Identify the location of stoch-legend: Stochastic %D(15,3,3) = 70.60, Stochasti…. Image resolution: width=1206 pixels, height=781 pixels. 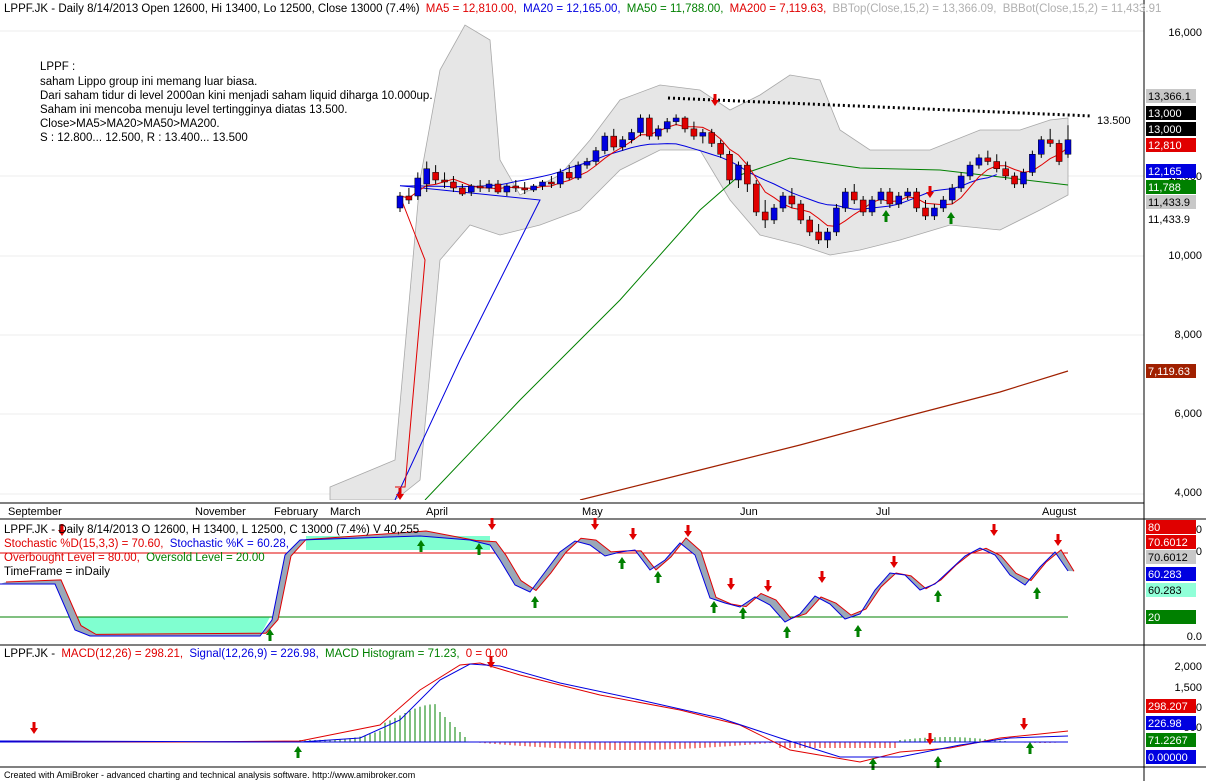
(146, 544).